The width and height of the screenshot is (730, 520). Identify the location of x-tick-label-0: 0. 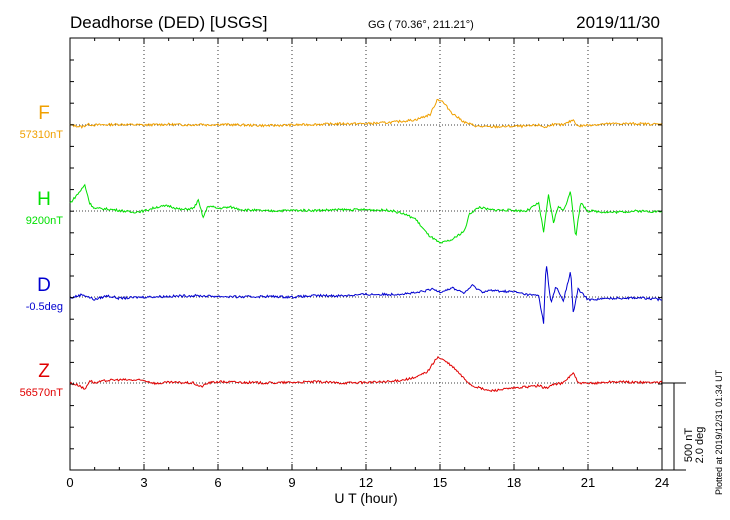
(69, 482).